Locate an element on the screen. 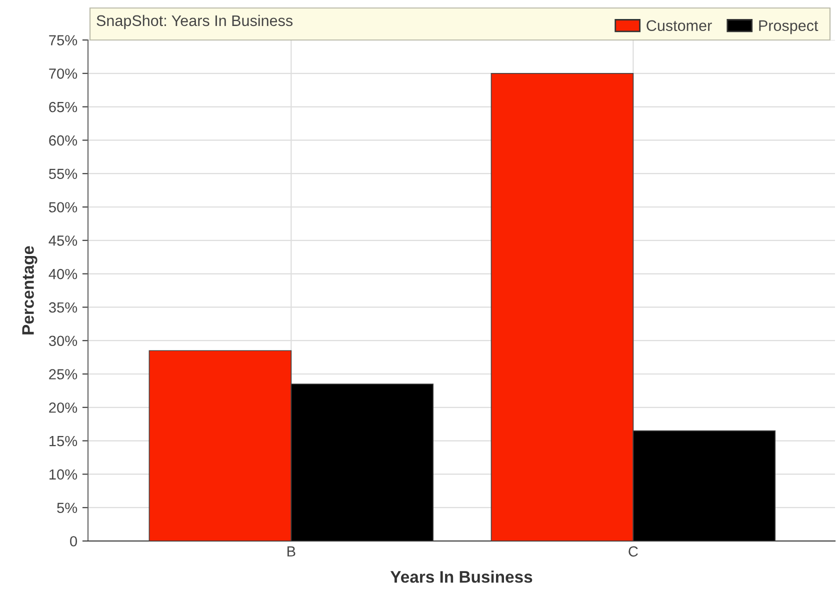  legend-label: Customer is located at coordinates (679, 26).